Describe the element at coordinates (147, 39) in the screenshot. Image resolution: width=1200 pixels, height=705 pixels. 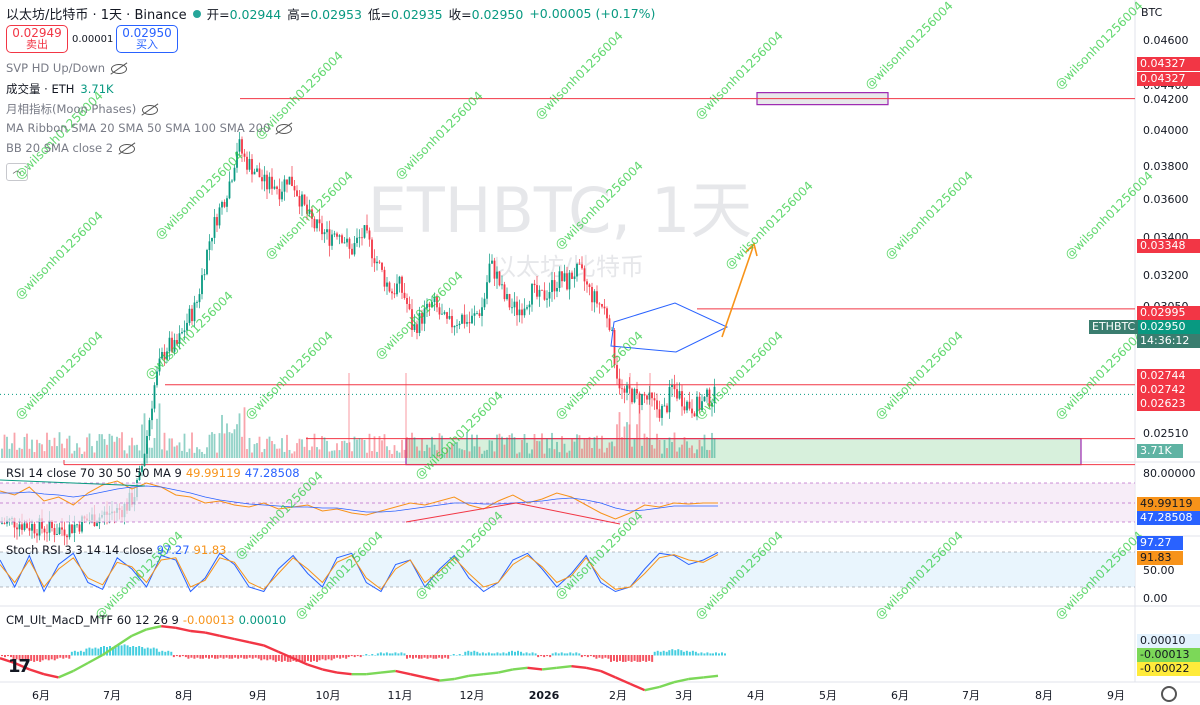
I see `buy-button: 0.02950 买入` at that location.